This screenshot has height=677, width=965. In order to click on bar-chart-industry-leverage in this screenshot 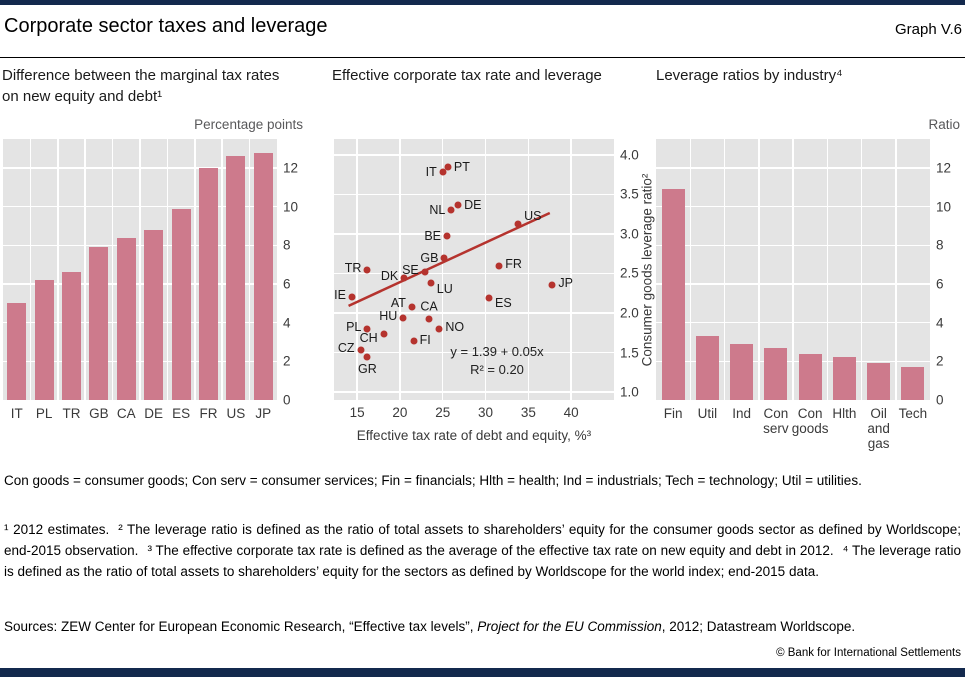, I will do `click(793, 269)`.